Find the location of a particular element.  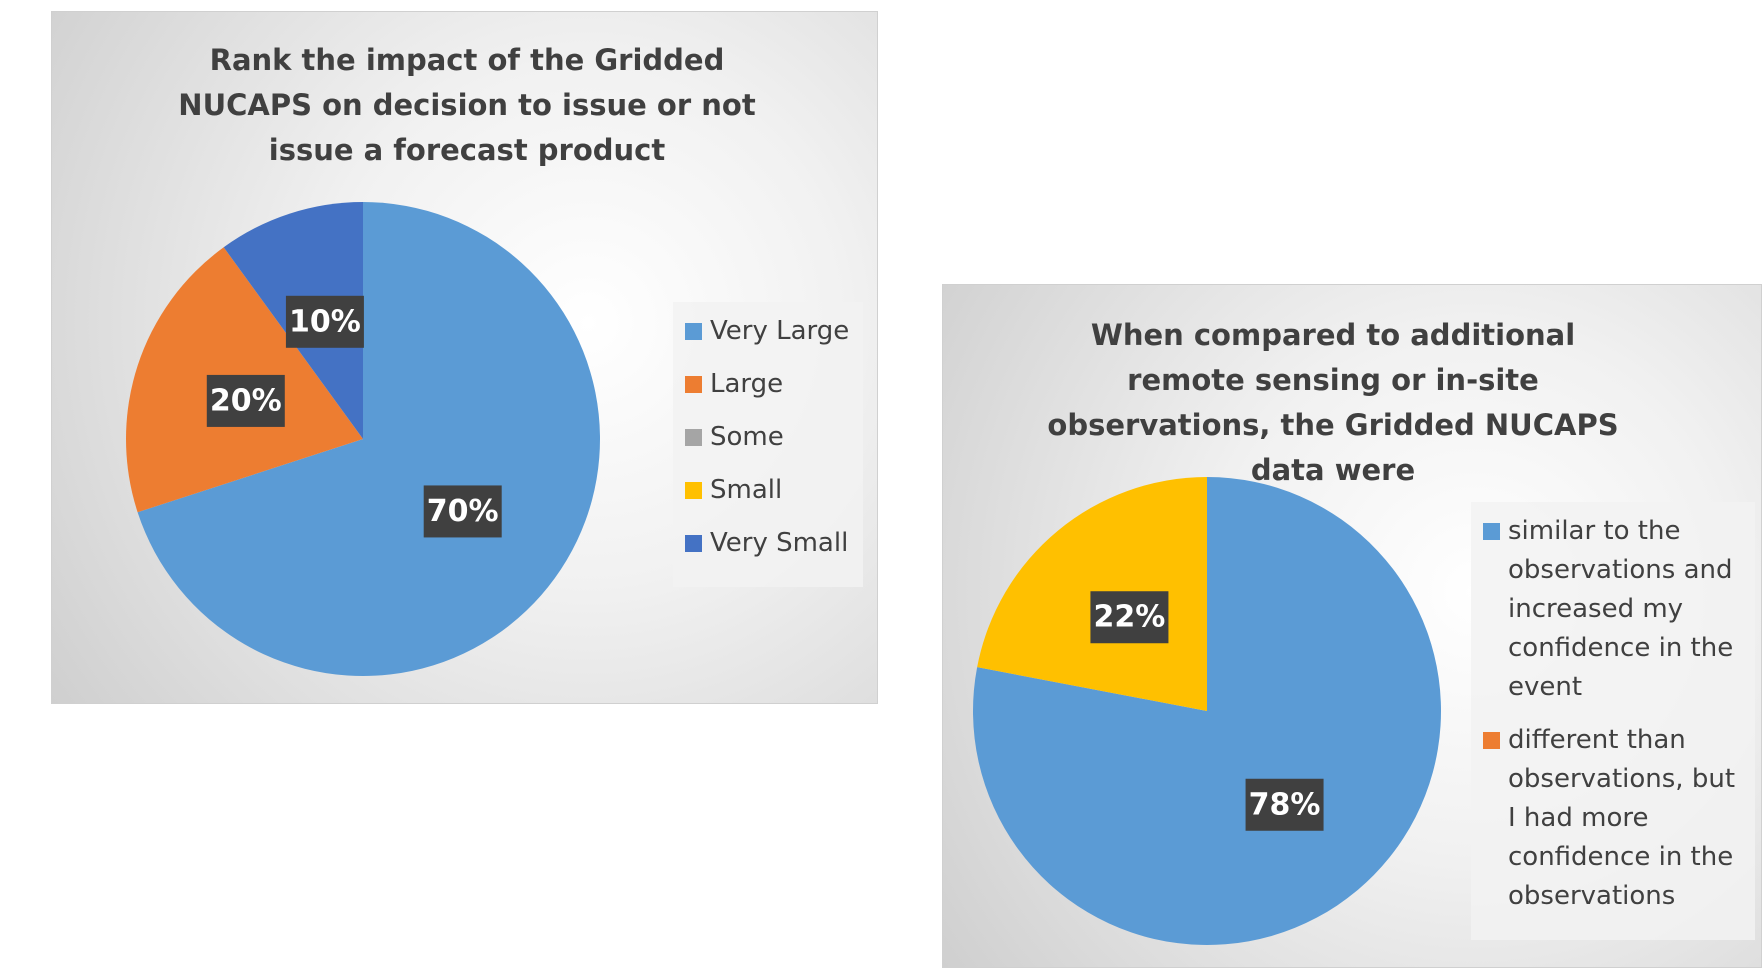

data-label: 70% is located at coordinates (463, 511).